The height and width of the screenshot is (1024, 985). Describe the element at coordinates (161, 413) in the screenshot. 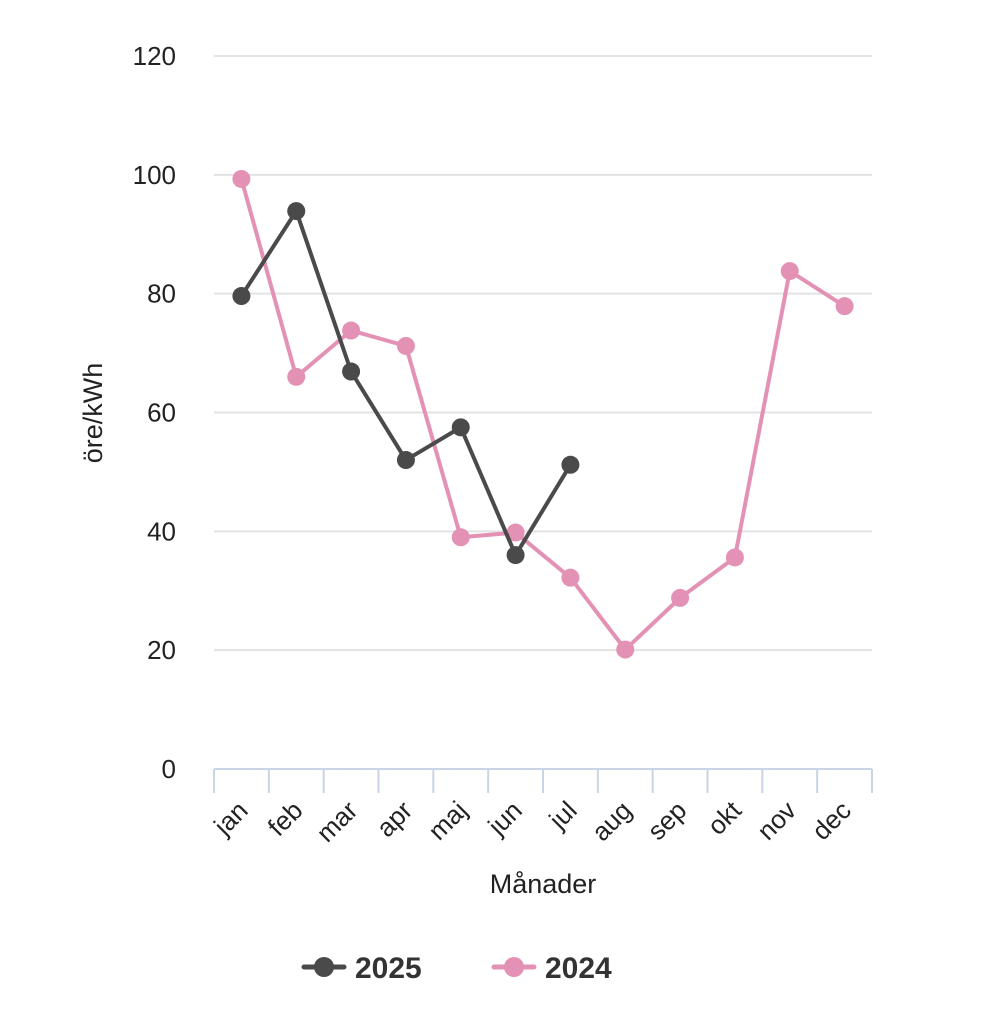

I see `y-tick-label: 60` at that location.